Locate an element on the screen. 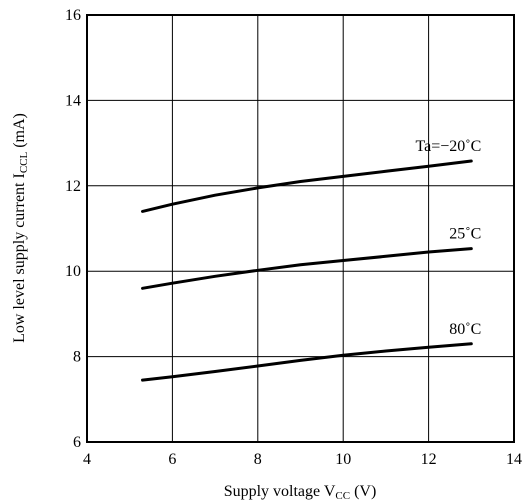 The image size is (525, 504). x-tick-label: 10 is located at coordinates (343, 459).